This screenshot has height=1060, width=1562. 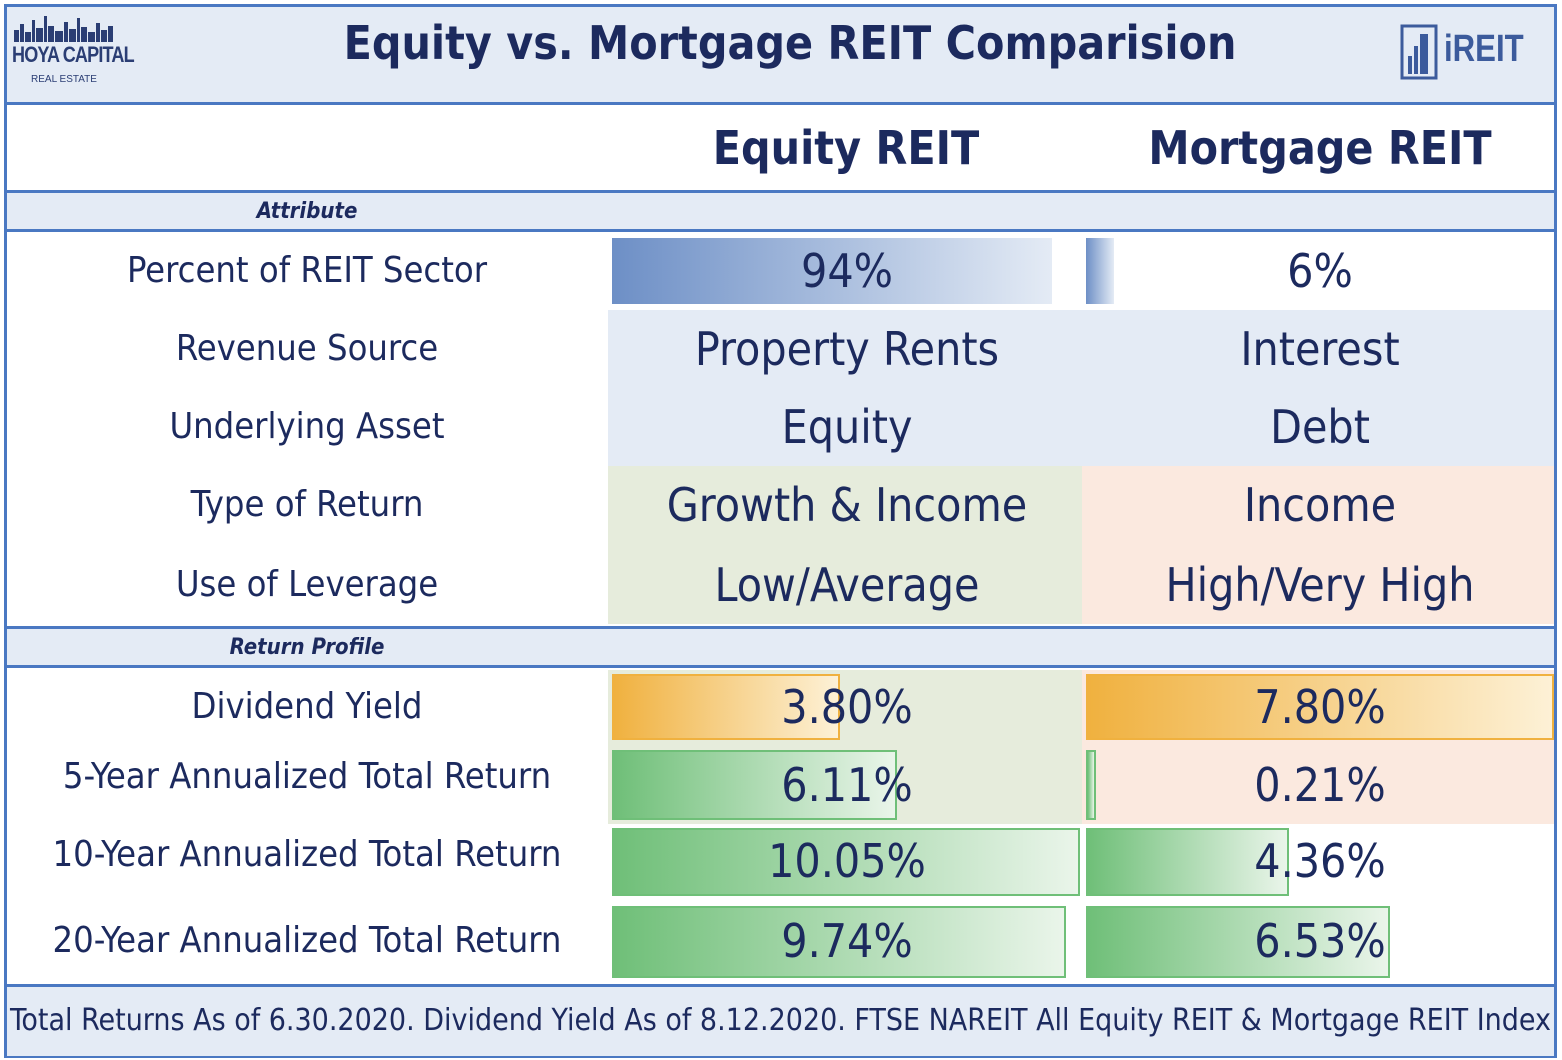 I want to click on title-bar, so click(x=780, y=56).